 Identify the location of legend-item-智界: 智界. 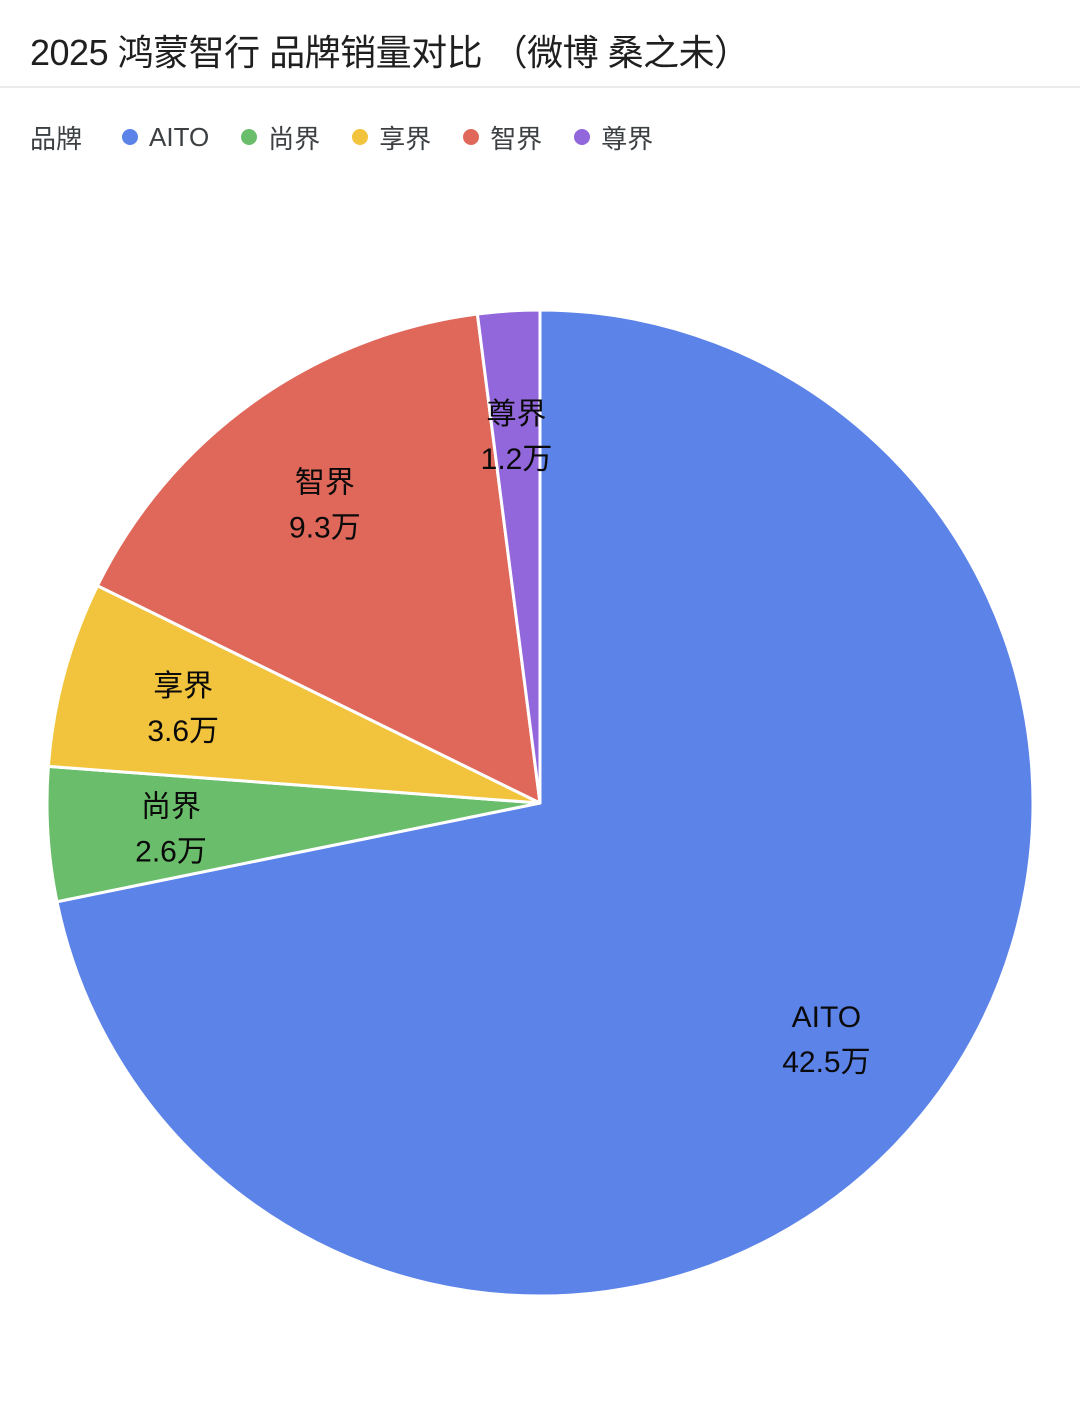
(502, 137).